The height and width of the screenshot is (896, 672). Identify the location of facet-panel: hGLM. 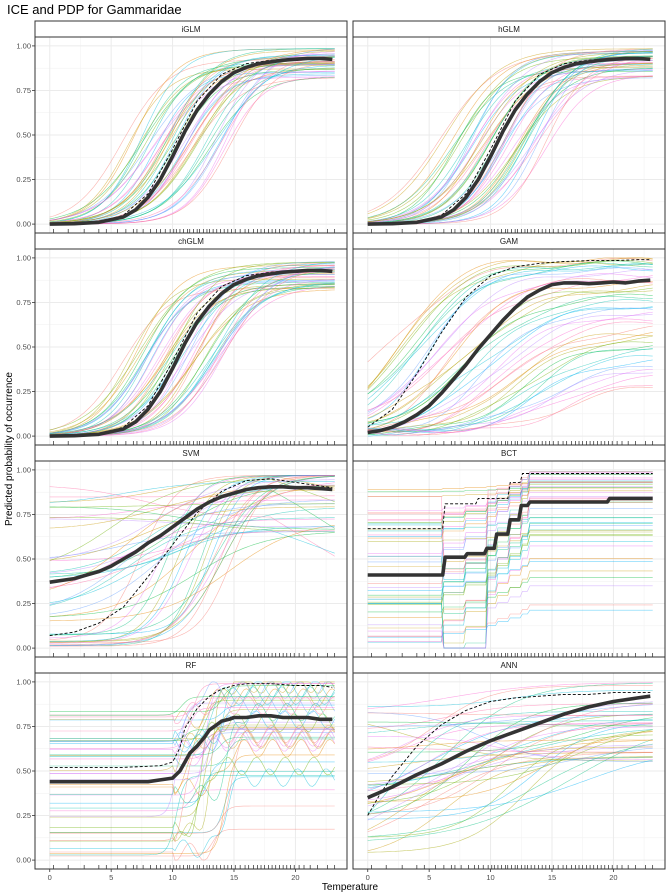
(509, 127).